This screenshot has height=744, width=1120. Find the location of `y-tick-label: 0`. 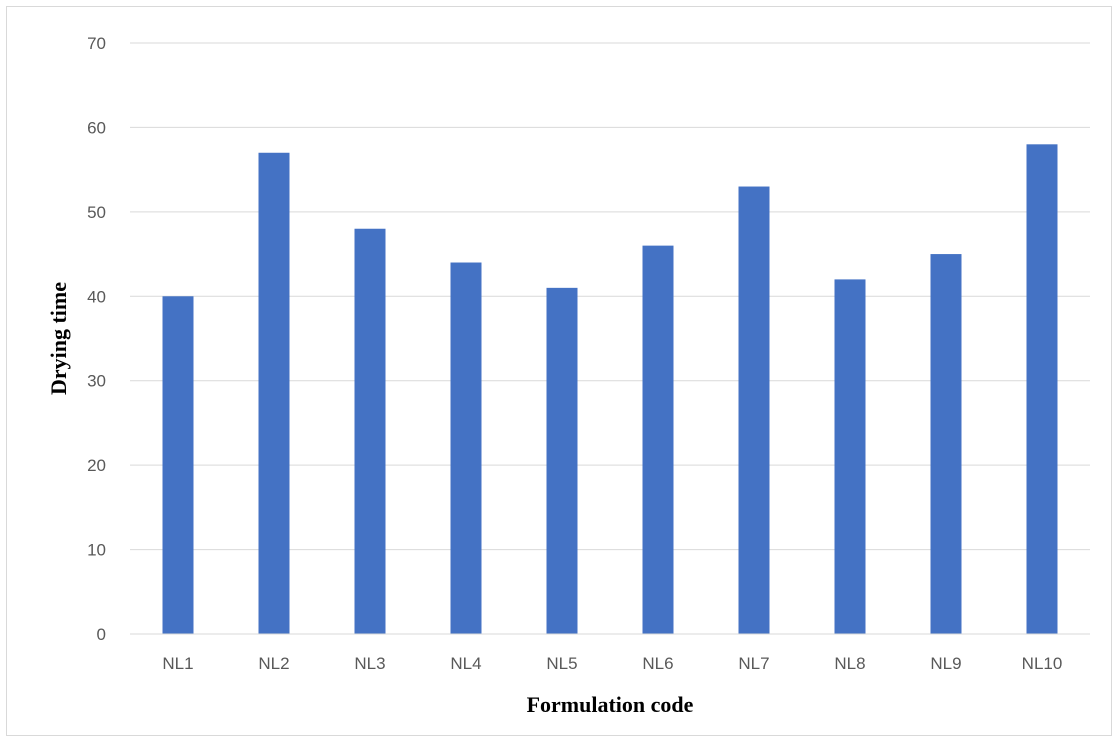

y-tick-label: 0 is located at coordinates (101, 634).